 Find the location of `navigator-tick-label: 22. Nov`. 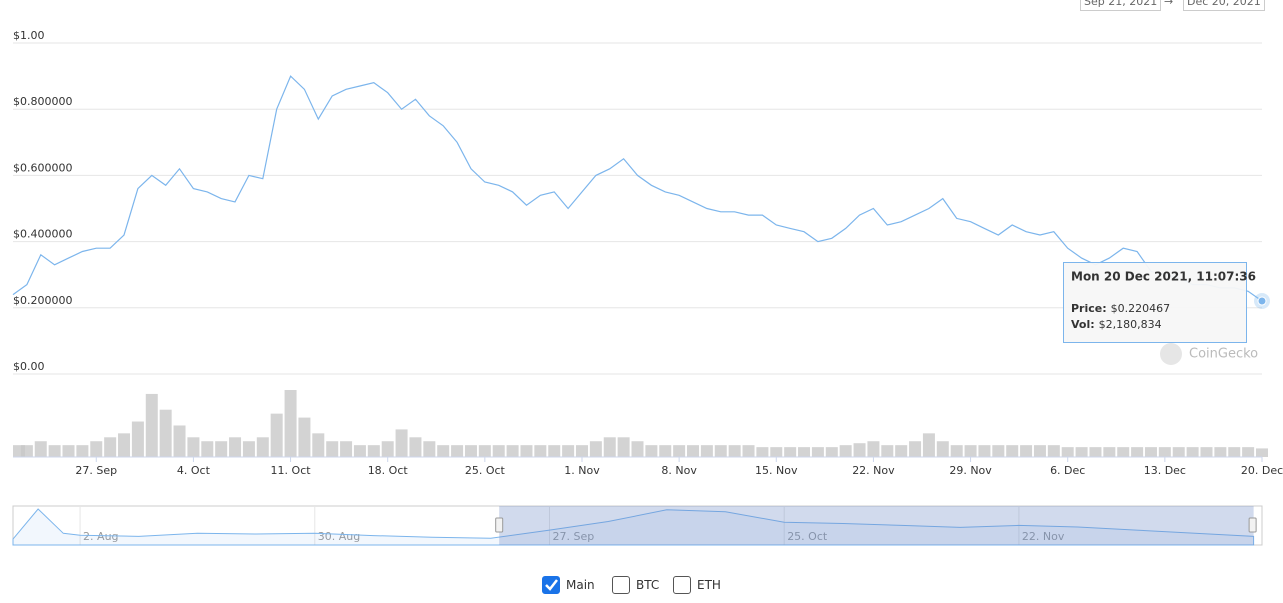

navigator-tick-label: 22. Nov is located at coordinates (1043, 536).